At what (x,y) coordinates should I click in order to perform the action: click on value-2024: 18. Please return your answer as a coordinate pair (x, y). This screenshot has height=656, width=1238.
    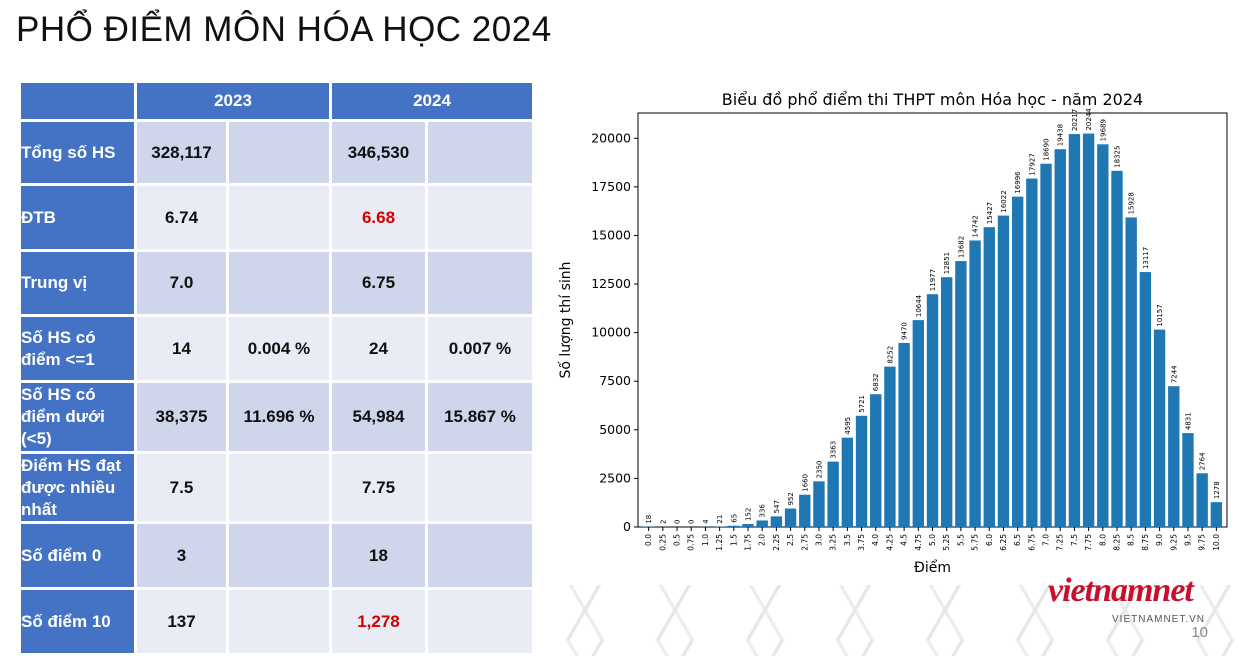
    Looking at the image, I should click on (378, 555).